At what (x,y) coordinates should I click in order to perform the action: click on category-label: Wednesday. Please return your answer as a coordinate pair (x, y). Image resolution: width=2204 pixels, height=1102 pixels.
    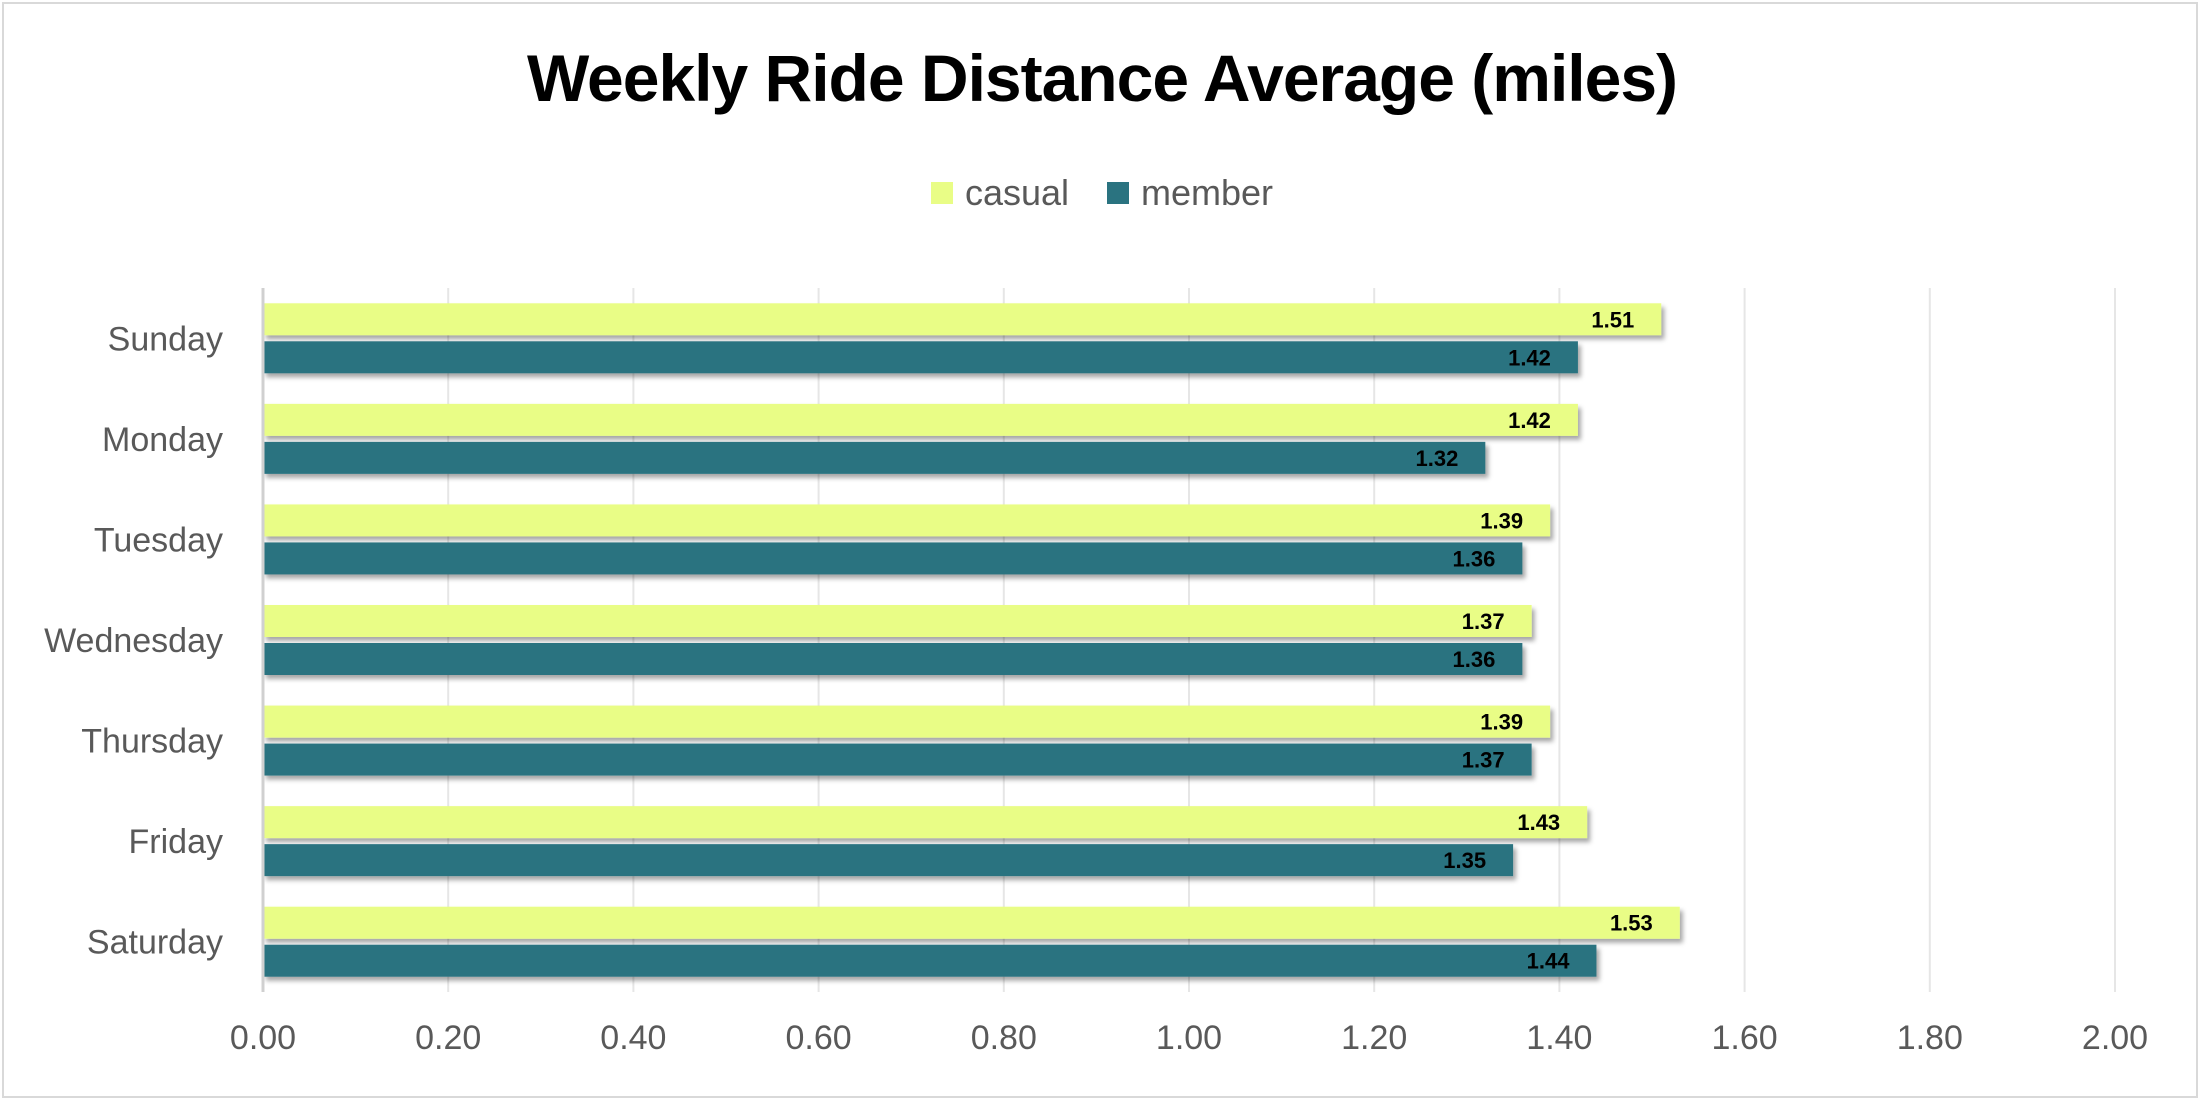
    Looking at the image, I should click on (133, 641).